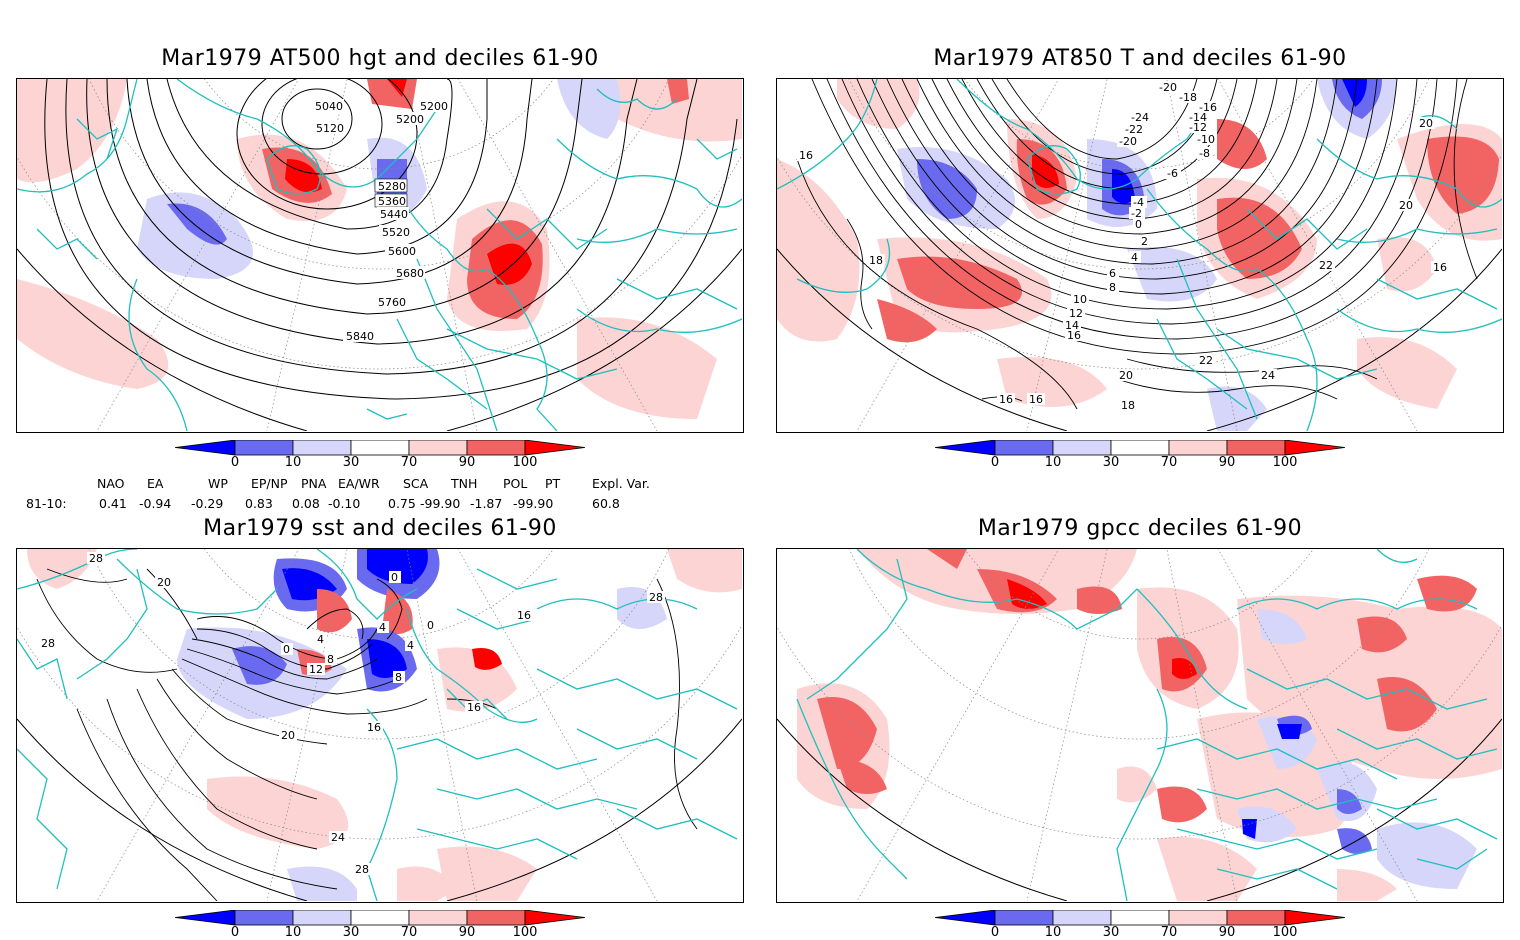 This screenshot has height=940, width=1520. What do you see at coordinates (1140, 458) in the screenshot?
I see `colorbar-t850: 0 10 30 70 90 100` at bounding box center [1140, 458].